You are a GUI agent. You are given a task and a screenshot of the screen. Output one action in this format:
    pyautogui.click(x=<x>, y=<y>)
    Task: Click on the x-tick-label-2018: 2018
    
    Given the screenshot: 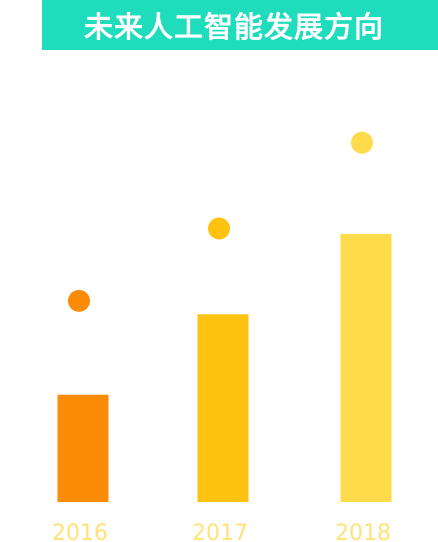 What is the action you would take?
    pyautogui.click(x=363, y=531)
    